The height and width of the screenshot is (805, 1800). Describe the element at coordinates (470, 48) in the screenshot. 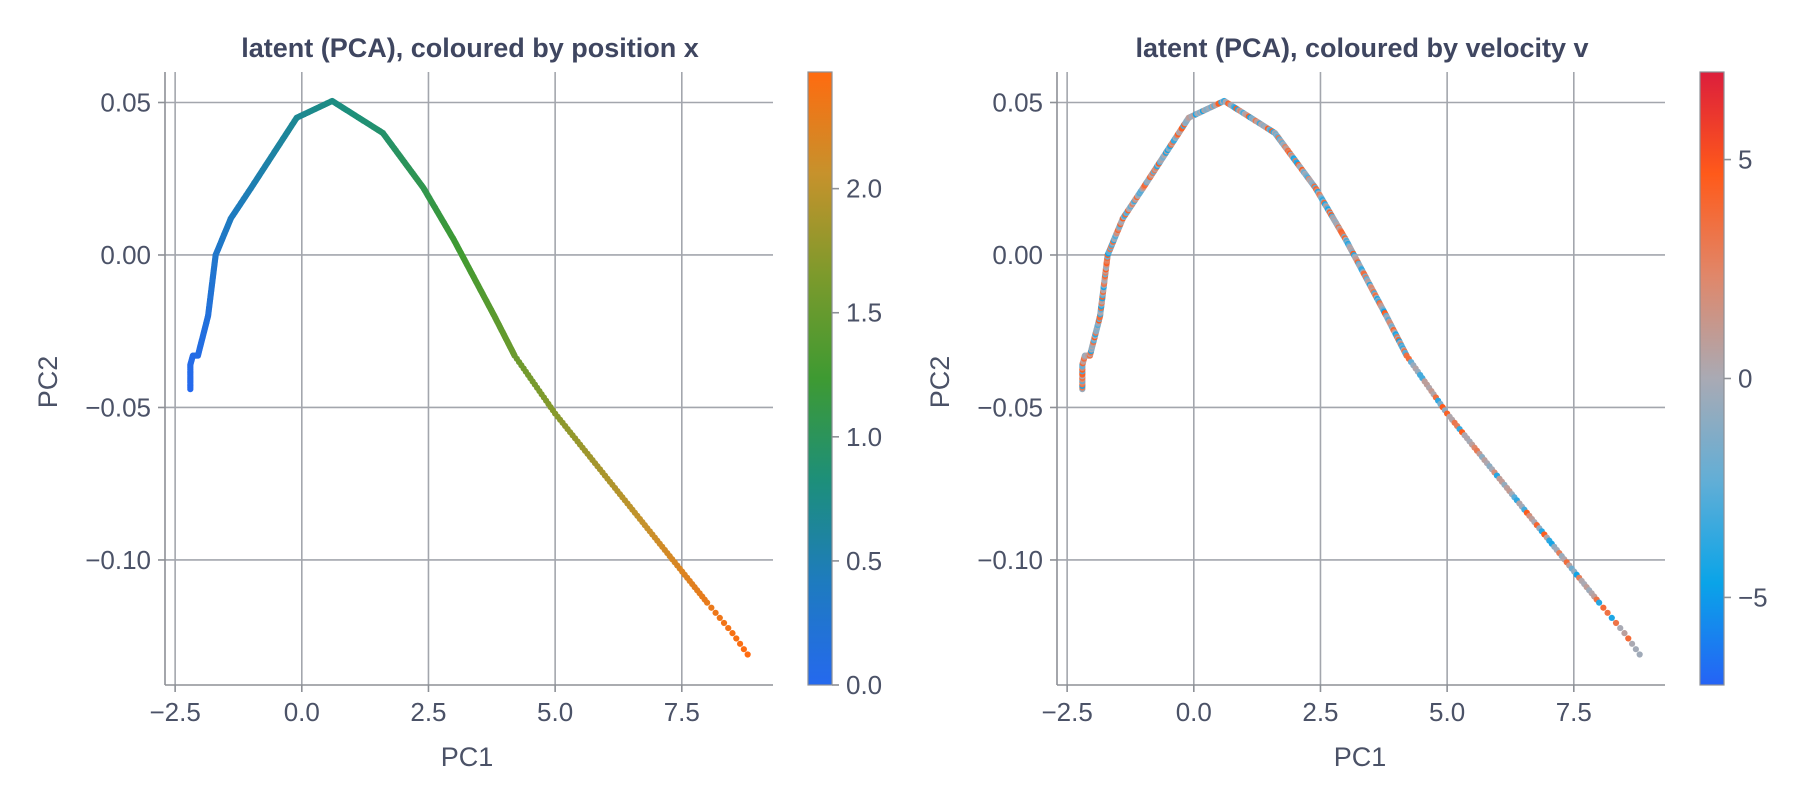

I see `chart-title: latent (PCA), coloured by position x` at that location.